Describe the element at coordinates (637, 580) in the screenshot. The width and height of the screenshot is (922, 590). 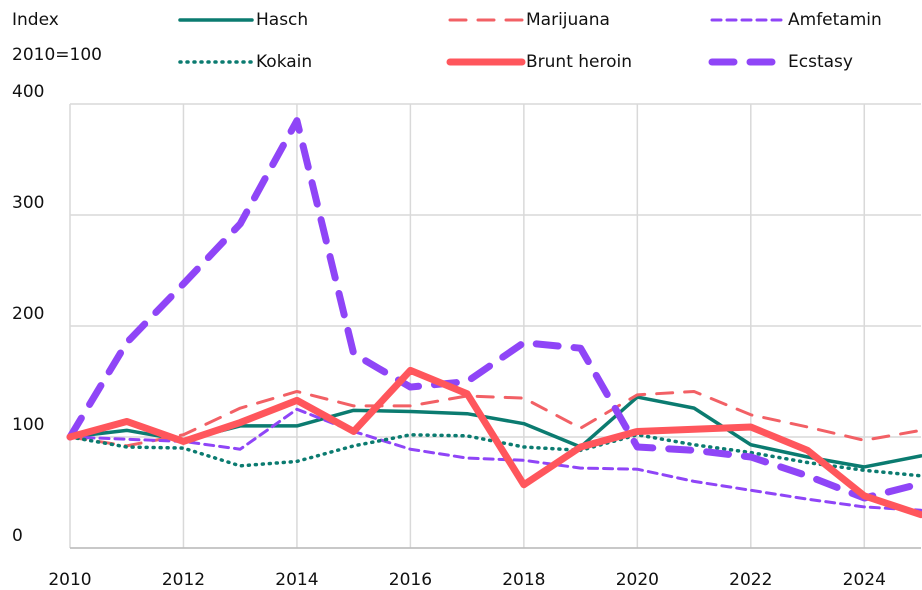
I see `x-tick-label: 2020` at that location.